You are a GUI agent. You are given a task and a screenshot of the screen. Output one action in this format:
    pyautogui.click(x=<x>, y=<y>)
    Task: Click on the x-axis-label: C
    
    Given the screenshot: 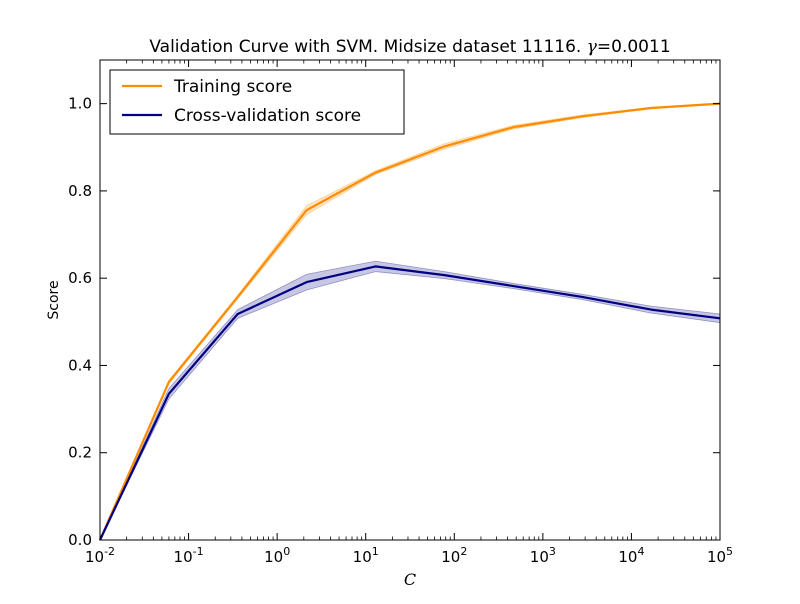 What is the action you would take?
    pyautogui.click(x=410, y=579)
    